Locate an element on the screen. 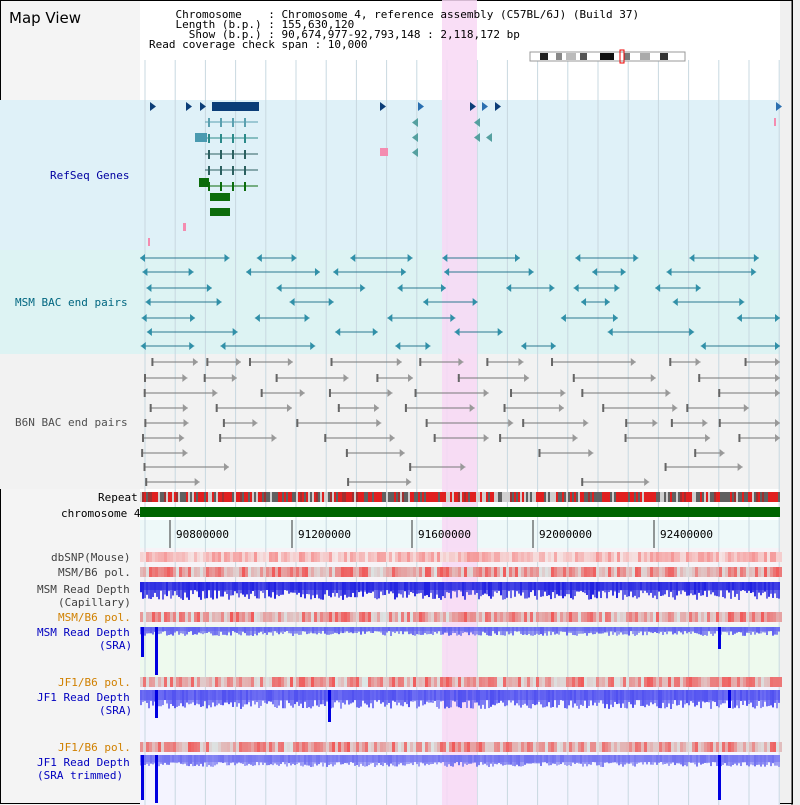 The width and height of the screenshot is (800, 805). track-label-chromosome: chromosome 4 is located at coordinates (101, 513).